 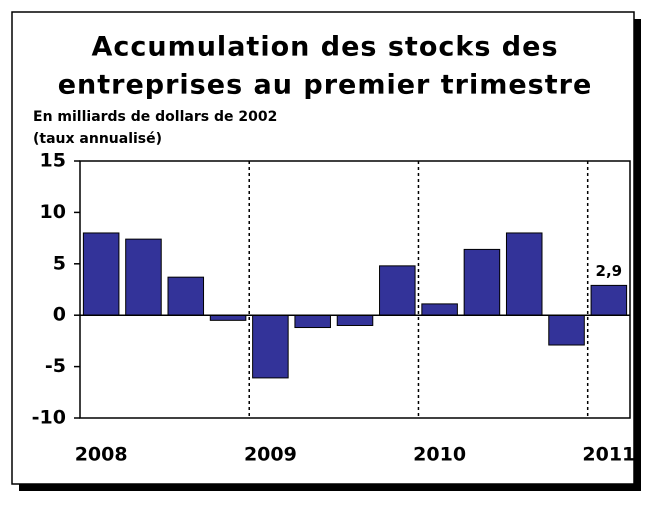 What do you see at coordinates (325, 85) in the screenshot?
I see `chart-title: entreprises au premier trimestre` at bounding box center [325, 85].